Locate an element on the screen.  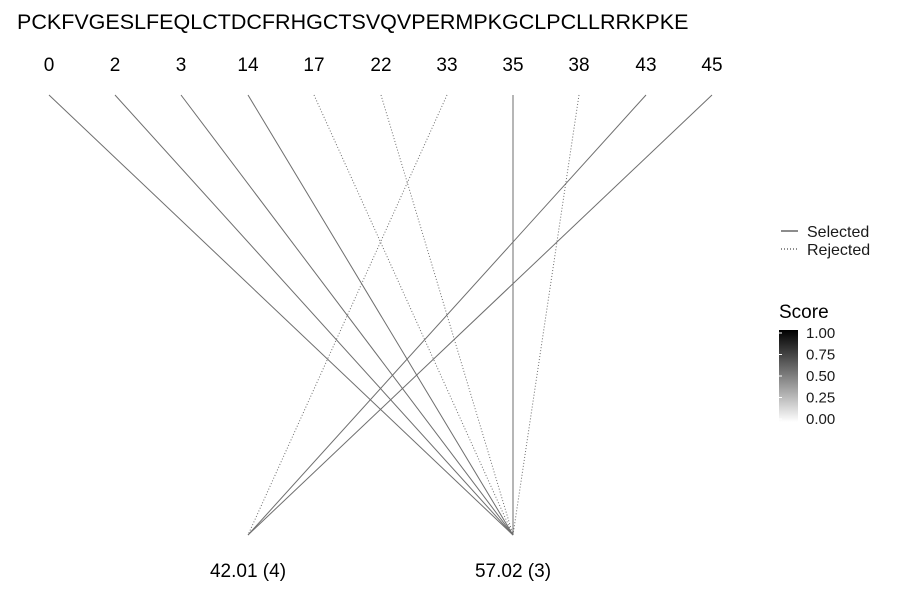
position-label-38: 38 is located at coordinates (578, 65).